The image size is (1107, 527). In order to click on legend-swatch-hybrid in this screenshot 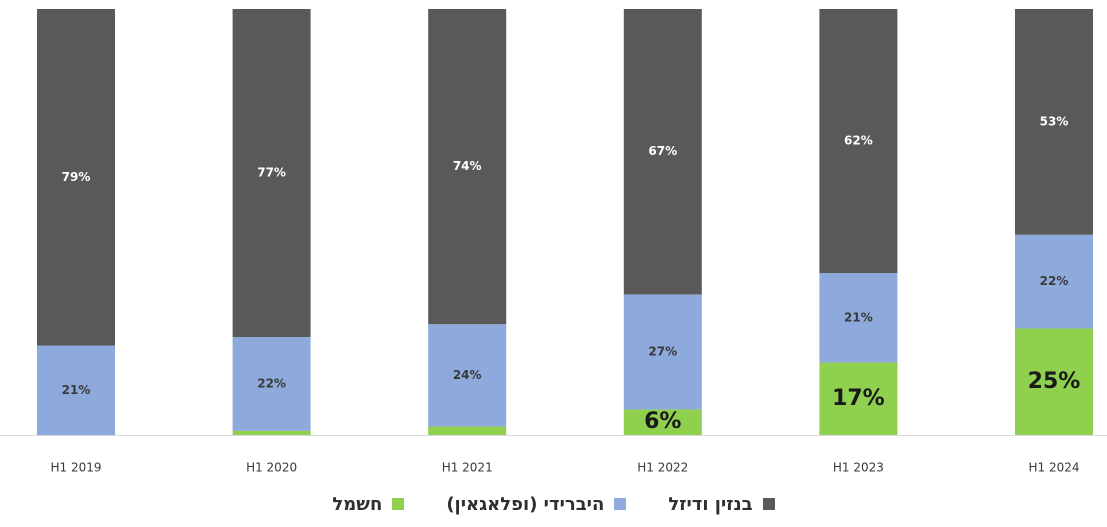, I will do `click(620, 504)`.